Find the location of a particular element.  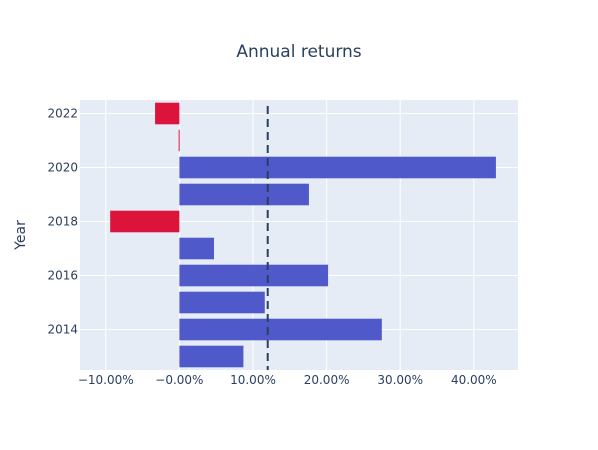

bar-2016 is located at coordinates (254, 275).